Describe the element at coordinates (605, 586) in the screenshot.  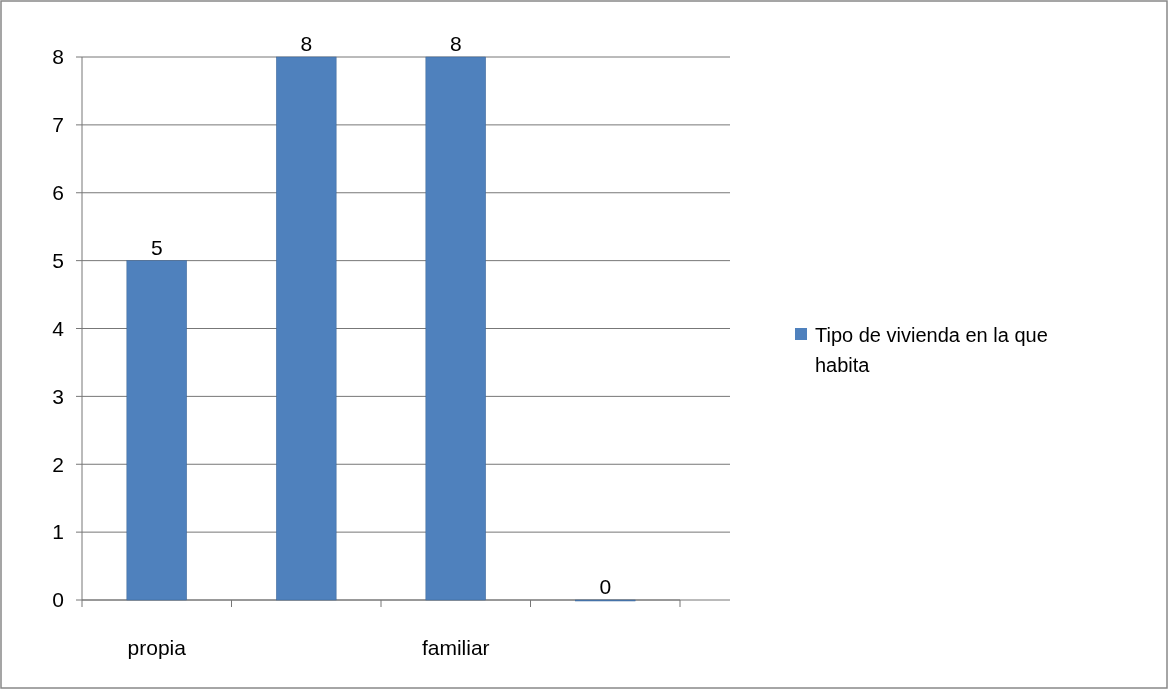
I see `data-label: 0` at that location.